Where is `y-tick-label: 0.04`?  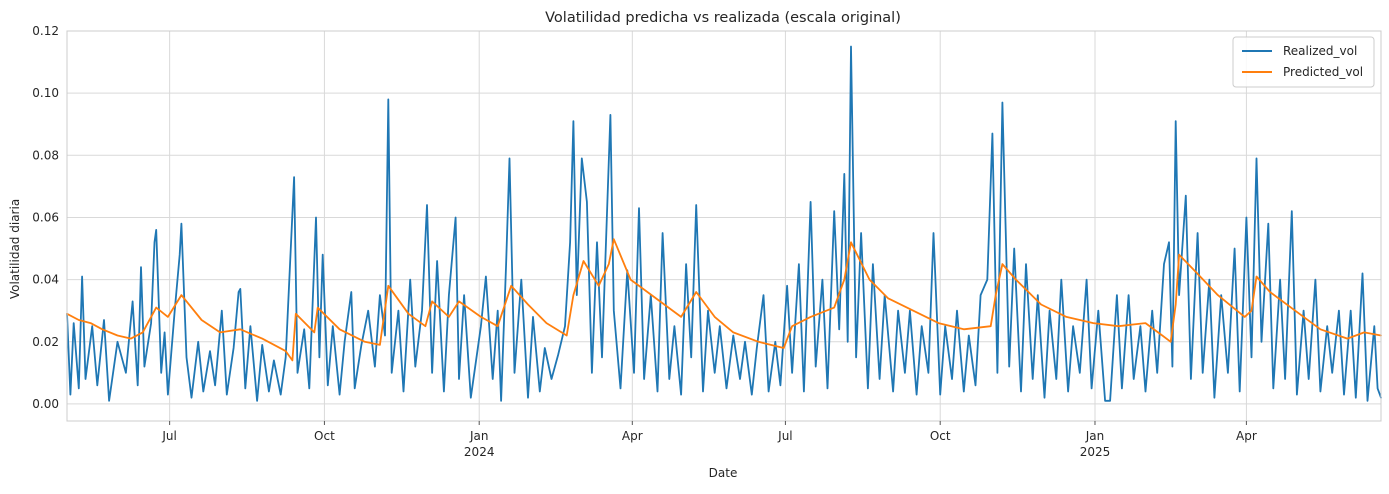
y-tick-label: 0.04 is located at coordinates (45, 280).